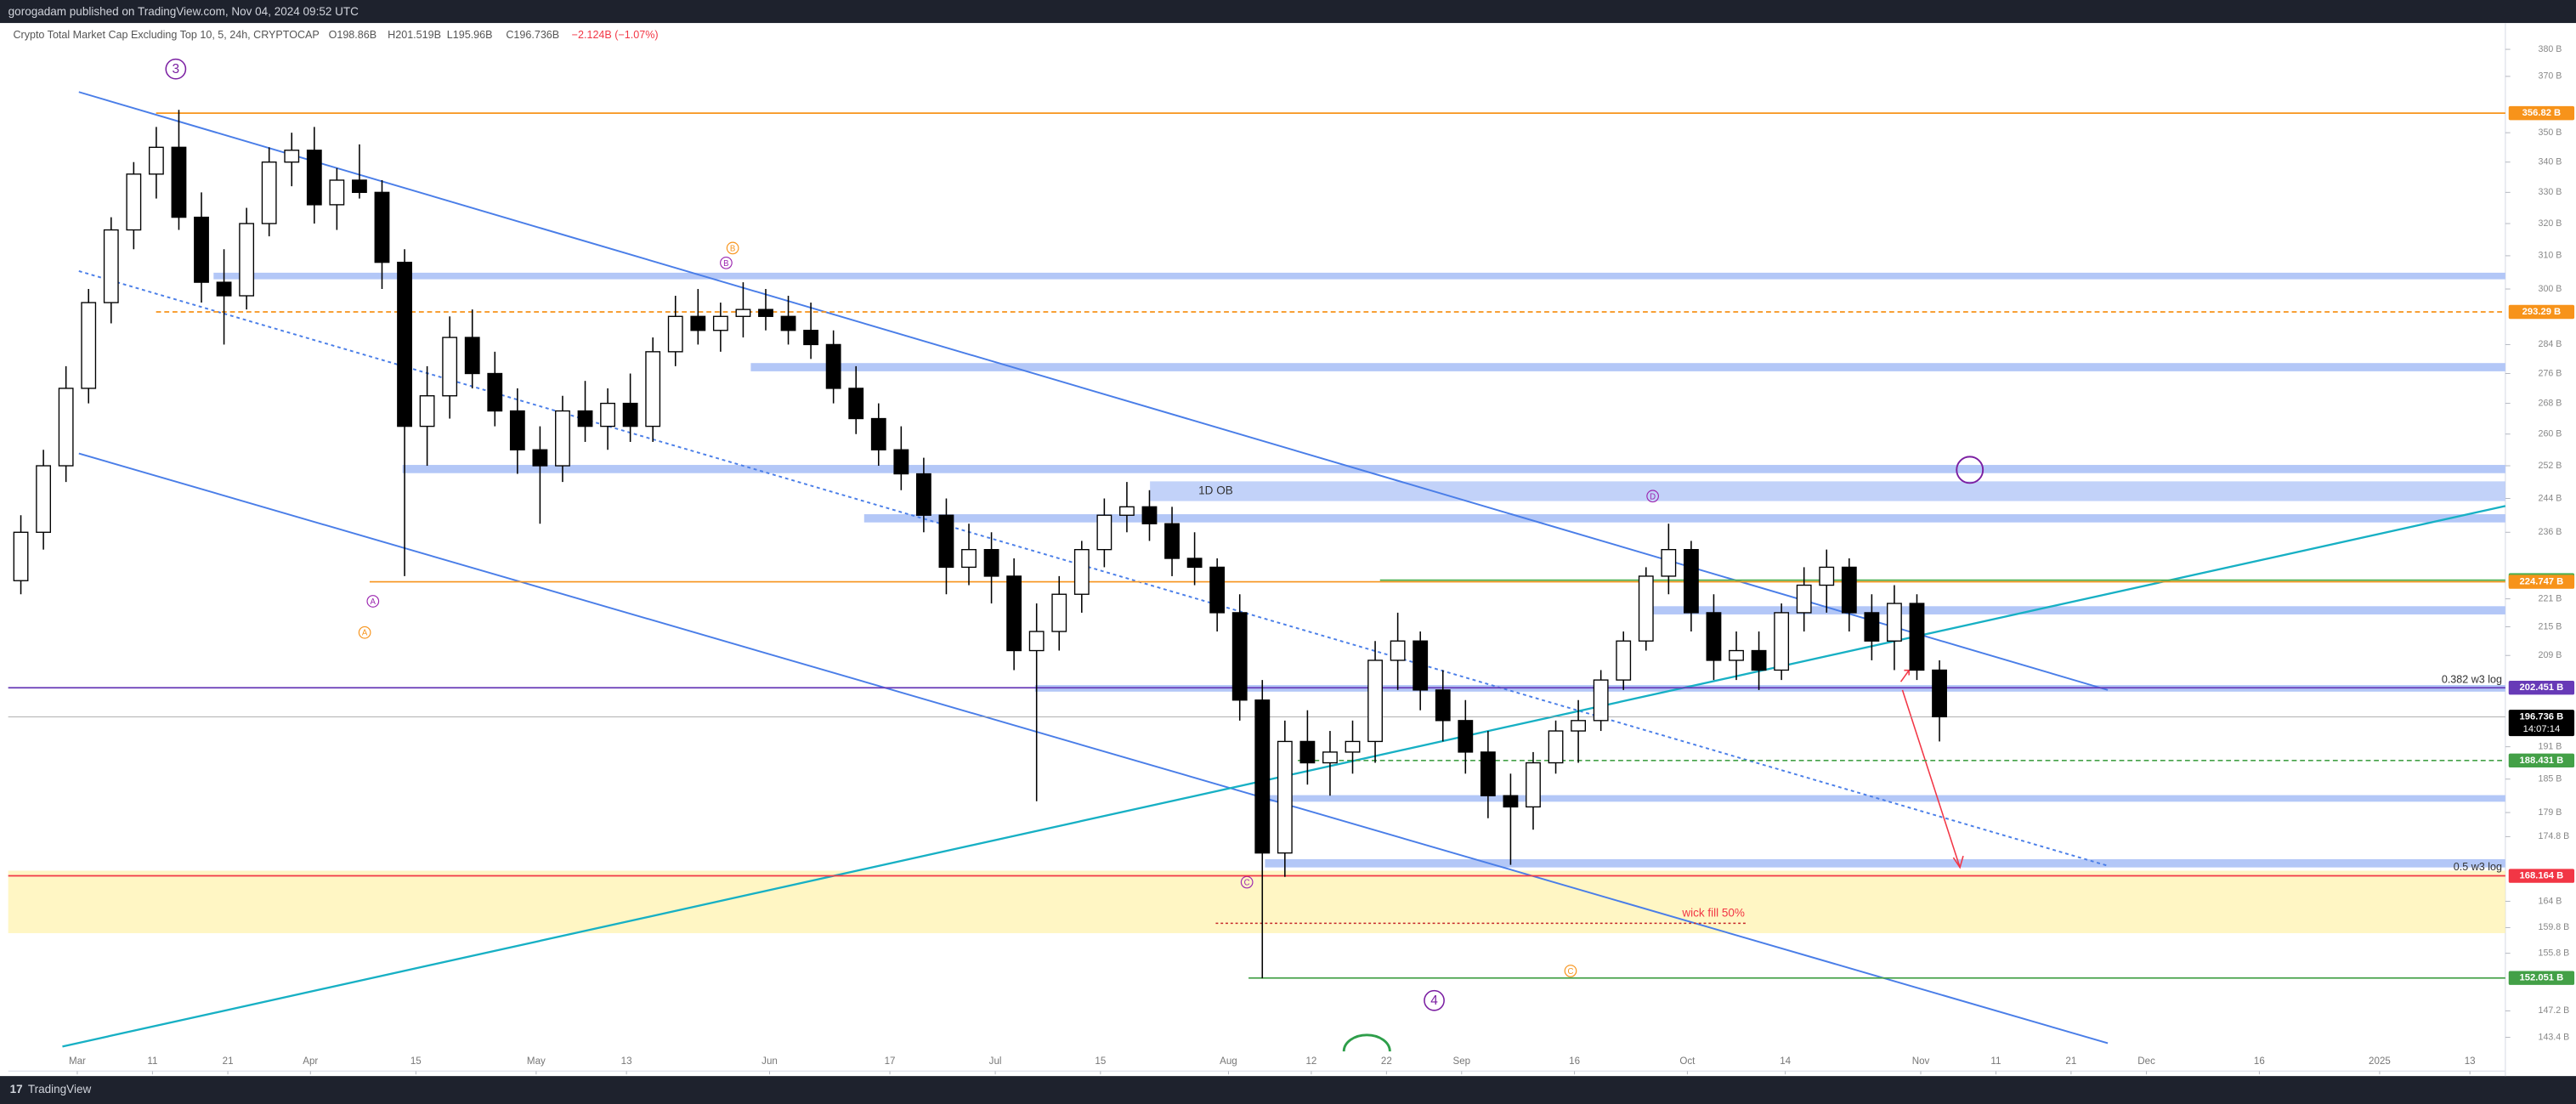 The height and width of the screenshot is (1104, 2576). What do you see at coordinates (2550, 344) in the screenshot?
I see `y-tick-label: 284 B` at bounding box center [2550, 344].